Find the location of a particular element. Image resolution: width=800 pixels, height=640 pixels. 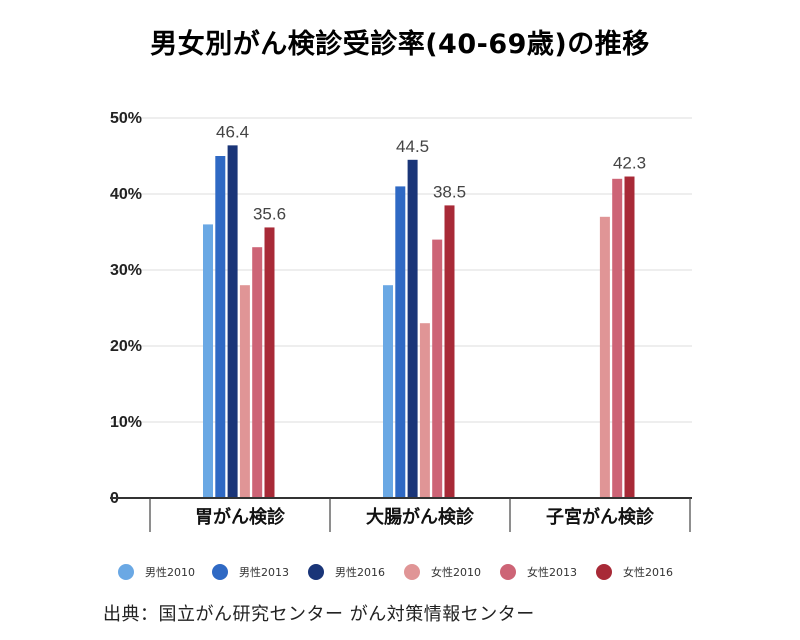

legend-label: 男性2010 is located at coordinates (170, 572).